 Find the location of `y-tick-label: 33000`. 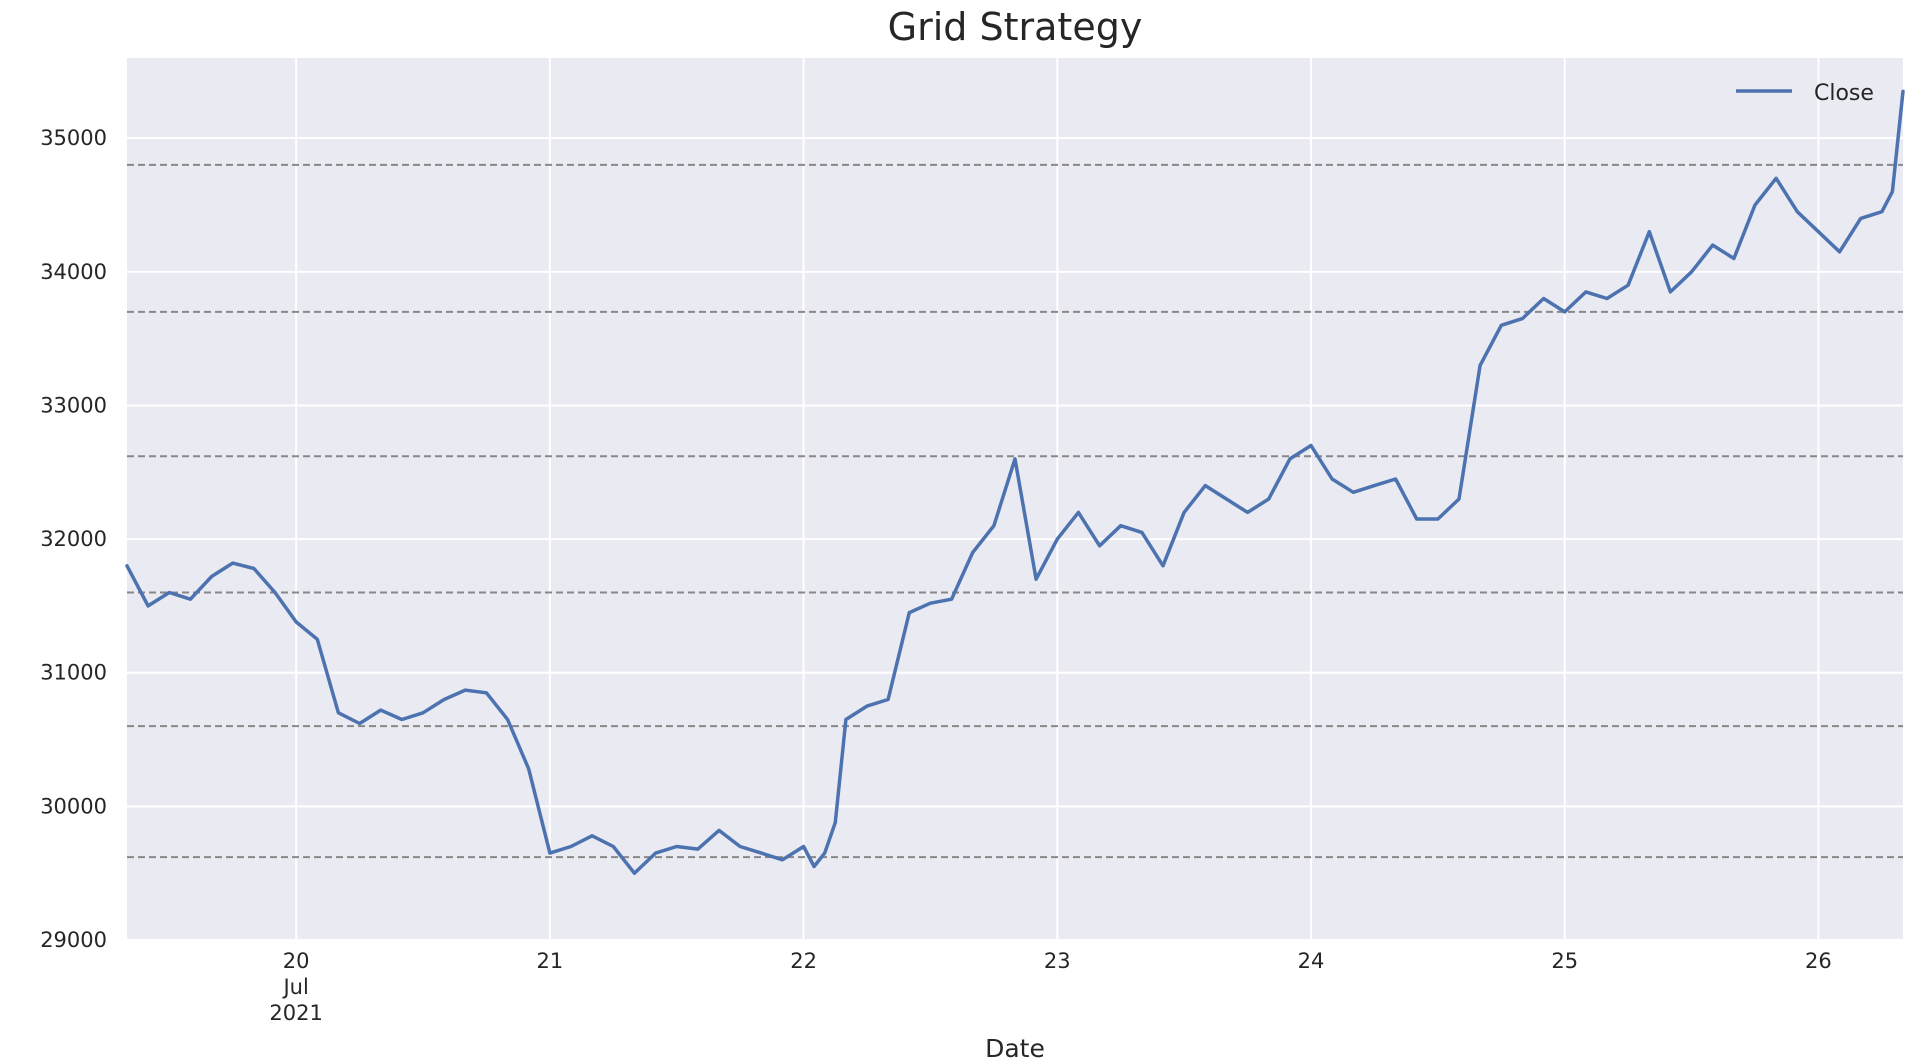

y-tick-label: 33000 is located at coordinates (73, 405).